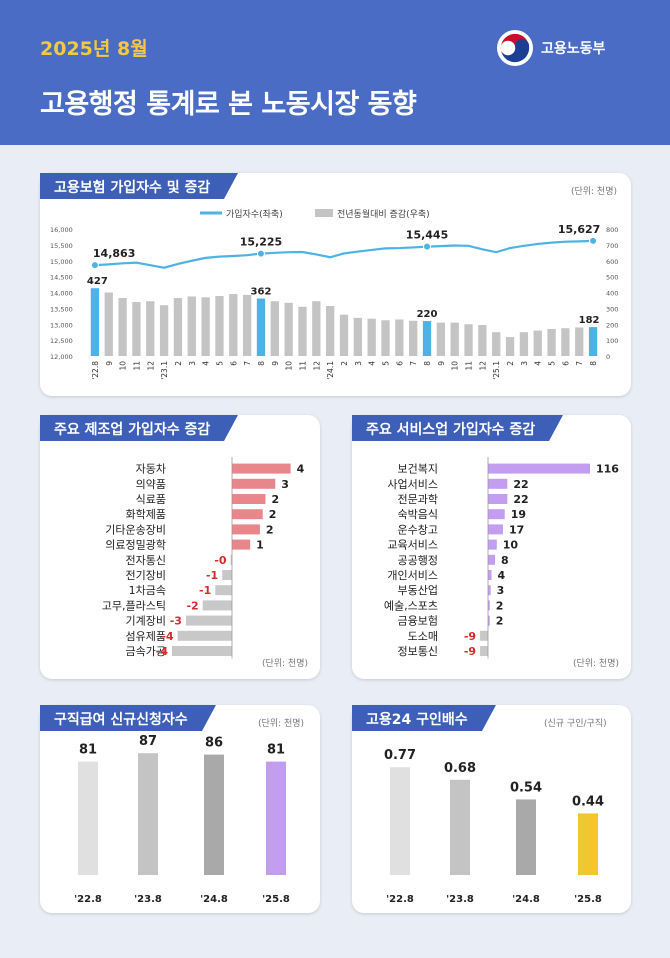 The width and height of the screenshot is (670, 958). What do you see at coordinates (61, 309) in the screenshot?
I see `y-left-tick: 13,500` at bounding box center [61, 309].